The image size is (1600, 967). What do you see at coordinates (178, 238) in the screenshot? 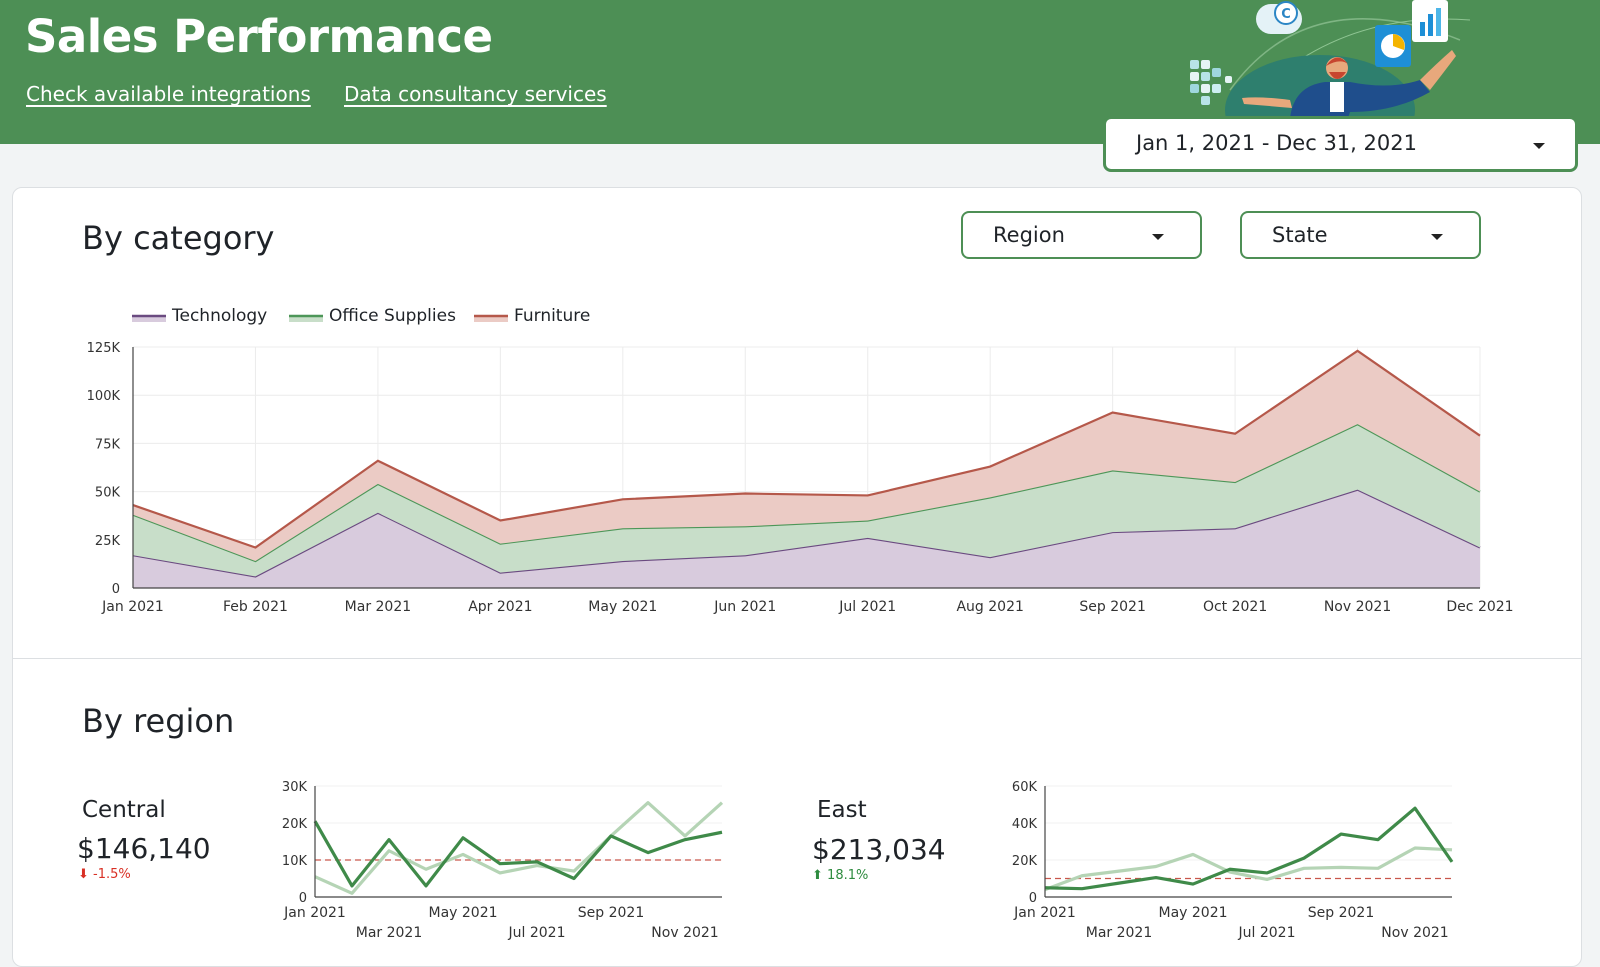
I see `category-section-title: By category` at bounding box center [178, 238].